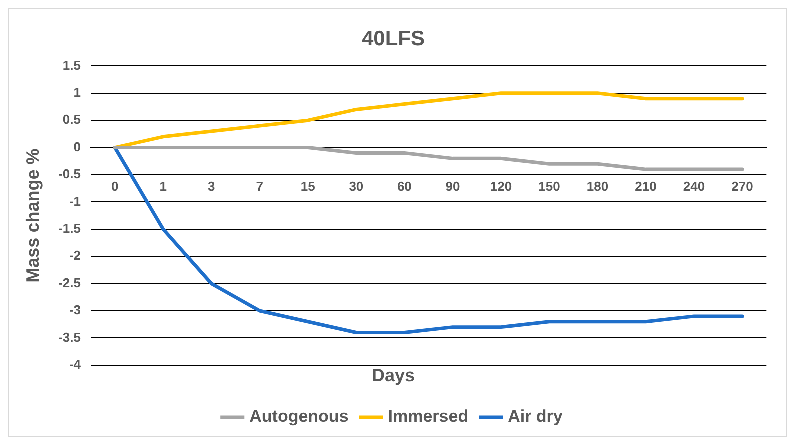  What do you see at coordinates (75, 310) in the screenshot?
I see `y-tick-label: -3` at bounding box center [75, 310].